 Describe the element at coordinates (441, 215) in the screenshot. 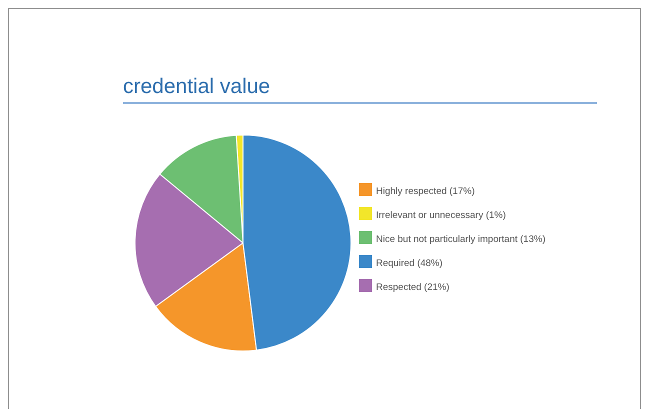

I see `legend-label: Irrelevant or unnecessary (1%)` at that location.